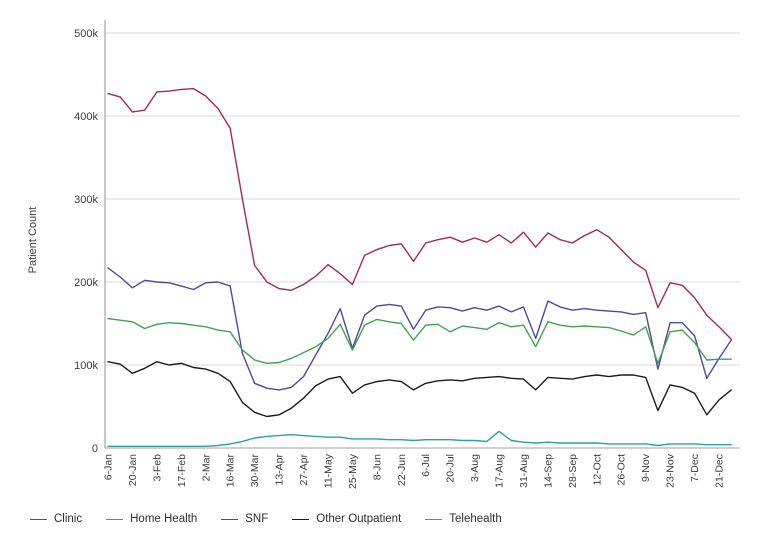 The width and height of the screenshot is (784, 540). What do you see at coordinates (451, 468) in the screenshot?
I see `x-tick-20-Jul: 20-Jul` at bounding box center [451, 468].